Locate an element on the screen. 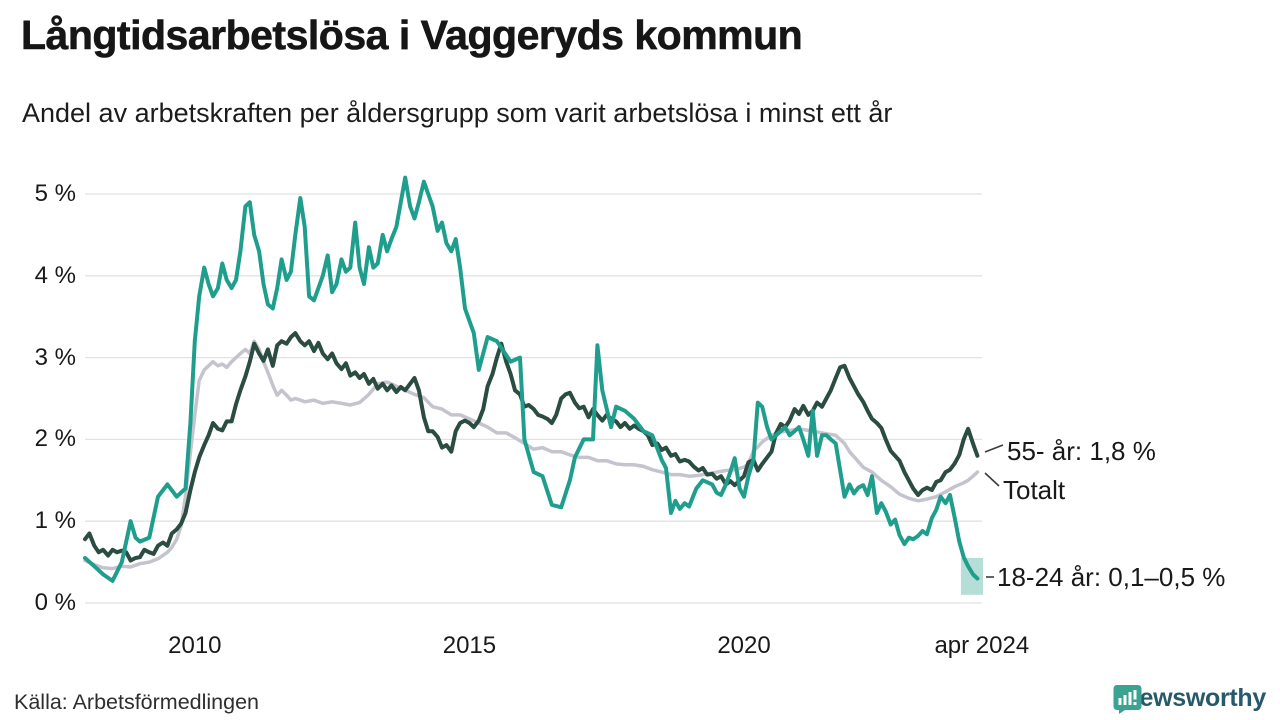 Image resolution: width=1280 pixels, height=720 pixels. connector-55plus is located at coordinates (994, 448).